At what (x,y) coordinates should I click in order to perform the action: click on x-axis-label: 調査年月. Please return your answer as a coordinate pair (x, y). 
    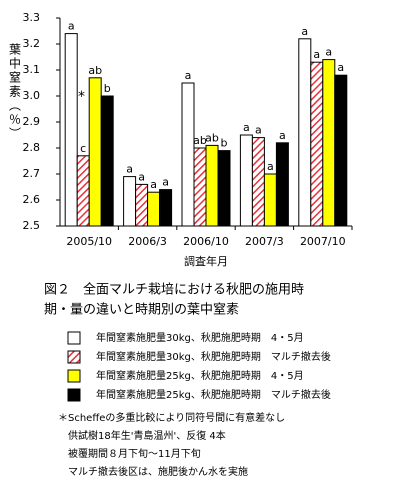
    Looking at the image, I should click on (206, 261).